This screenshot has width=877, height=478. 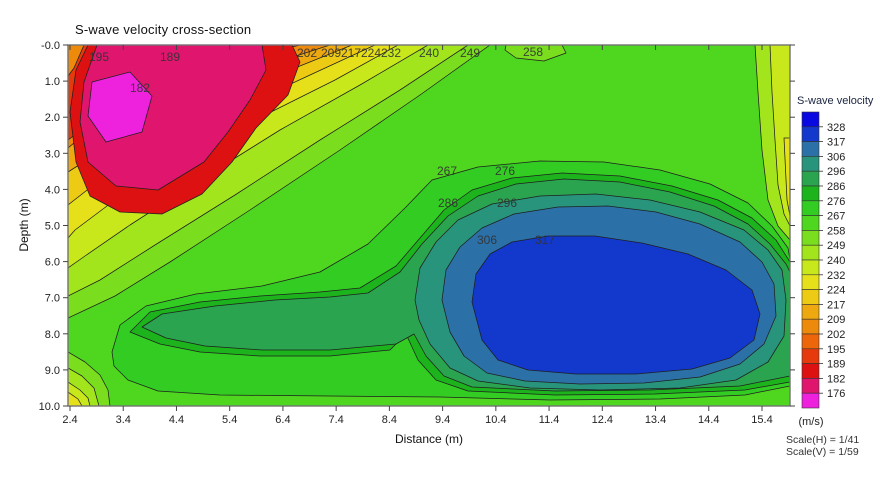 What do you see at coordinates (123, 420) in the screenshot?
I see `x-tick-label: 3.4` at bounding box center [123, 420].